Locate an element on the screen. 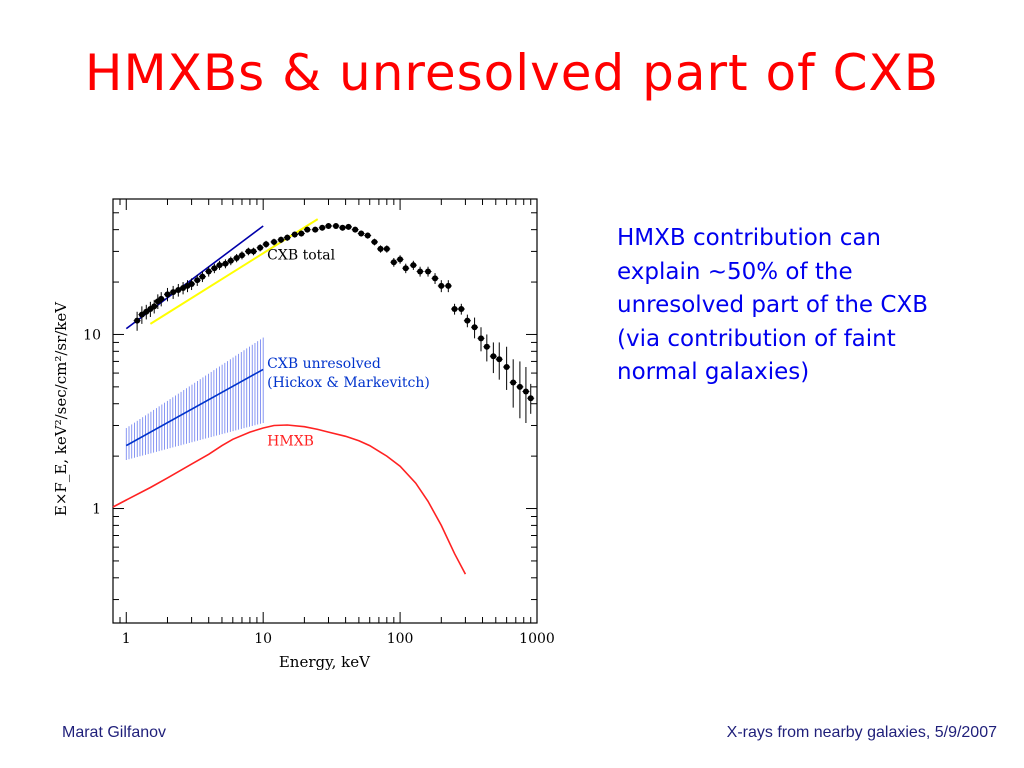 Image resolution: width=1024 pixels, height=768 pixels. y-tick-label: 1 is located at coordinates (96, 510).